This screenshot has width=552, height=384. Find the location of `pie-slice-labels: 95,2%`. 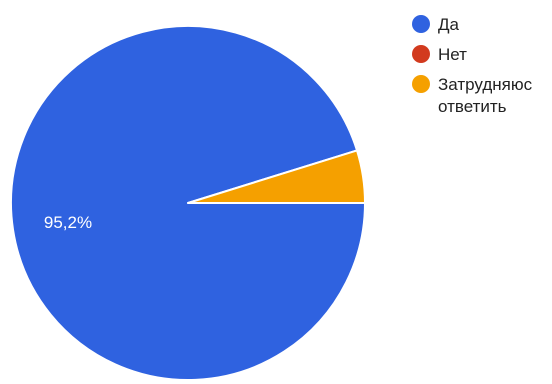

pie-slice-labels: 95,2% is located at coordinates (68, 222).